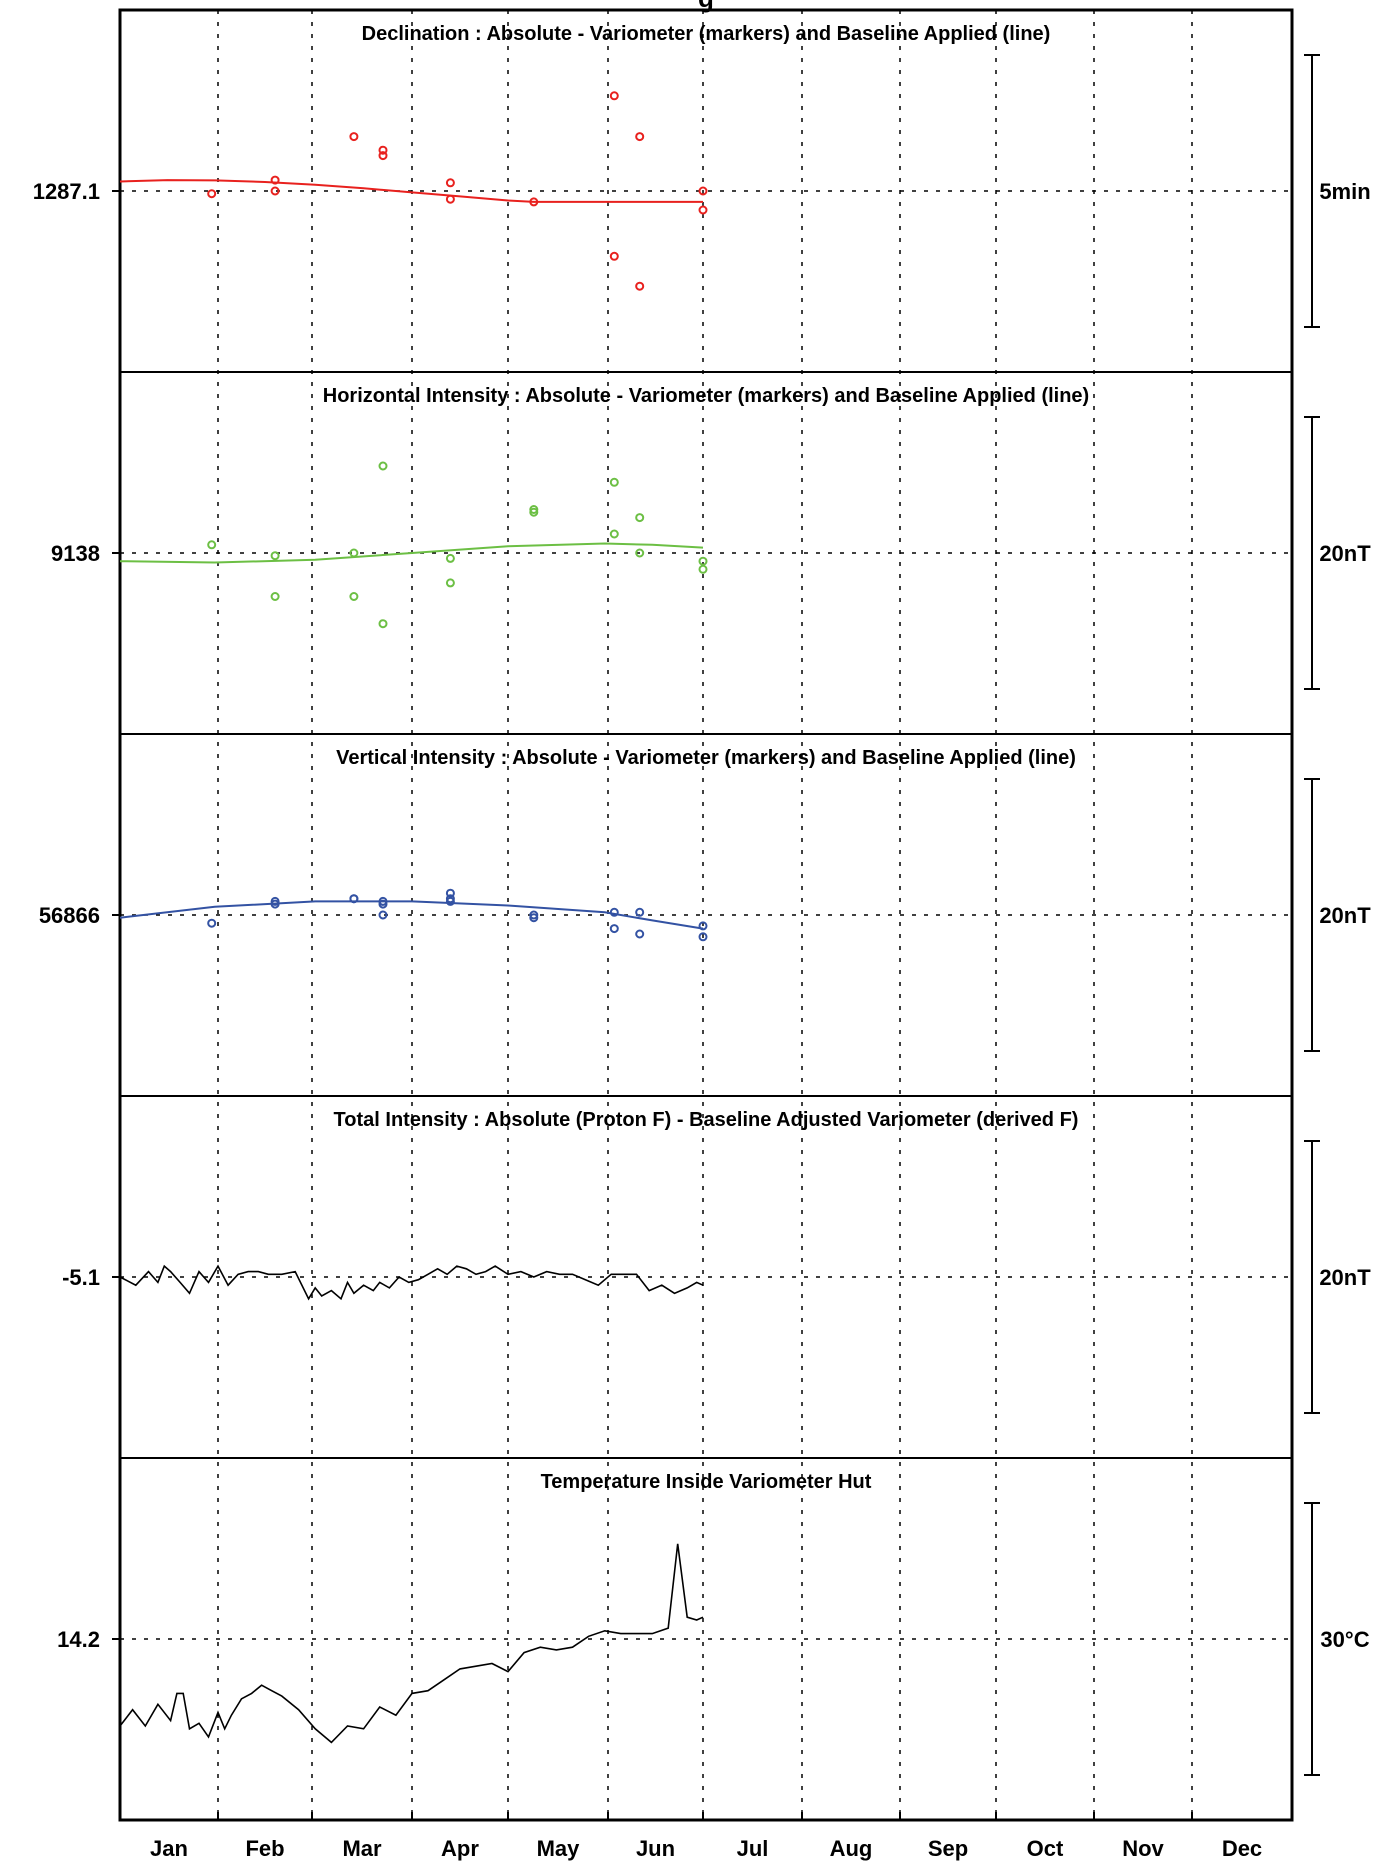 This screenshot has width=1397, height=1865. I want to click on reference-label: -5.1, so click(81, 1277).